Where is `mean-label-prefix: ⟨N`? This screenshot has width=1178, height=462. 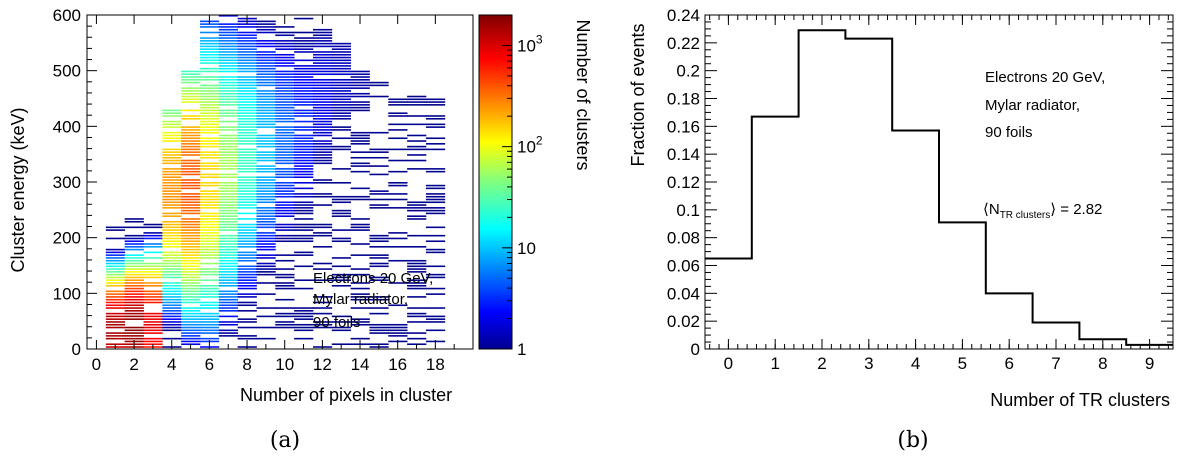
mean-label-prefix: ⟨N is located at coordinates (991, 209).